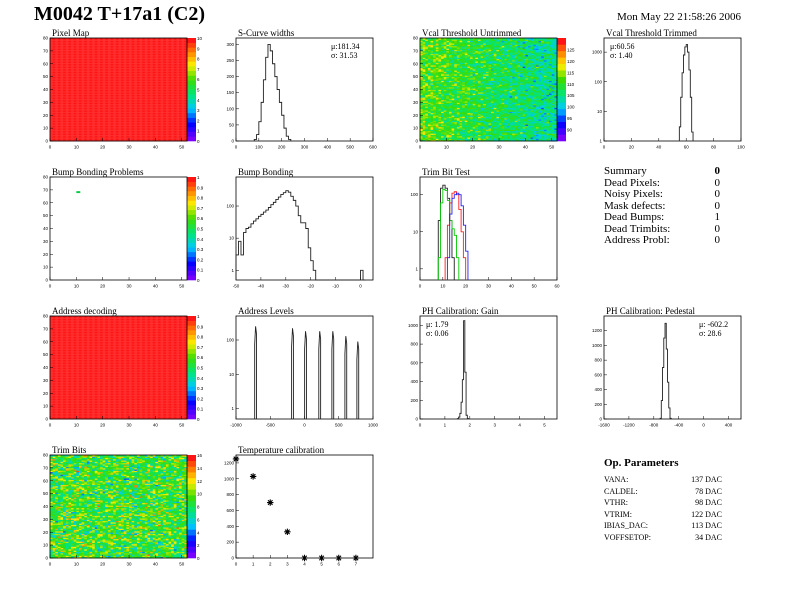 The image size is (792, 612). Describe the element at coordinates (230, 44) in the screenshot. I see `y-tick-label: 300` at that location.